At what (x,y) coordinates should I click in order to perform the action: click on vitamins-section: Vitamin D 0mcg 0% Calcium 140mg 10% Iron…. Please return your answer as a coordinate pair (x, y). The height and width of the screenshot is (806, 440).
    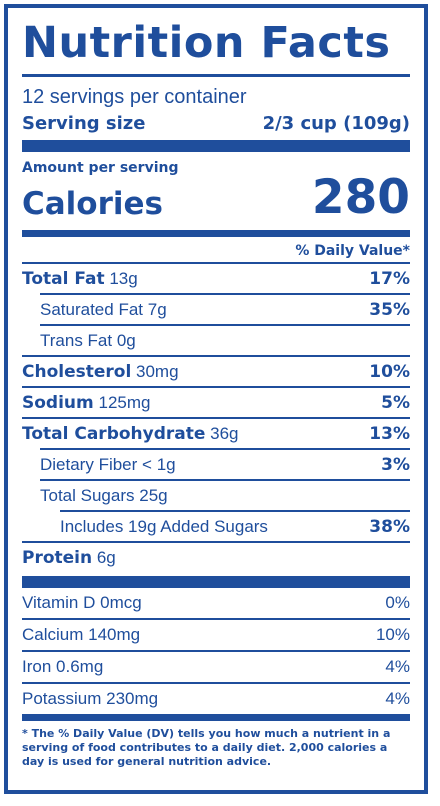
    Looking at the image, I should click on (216, 651).